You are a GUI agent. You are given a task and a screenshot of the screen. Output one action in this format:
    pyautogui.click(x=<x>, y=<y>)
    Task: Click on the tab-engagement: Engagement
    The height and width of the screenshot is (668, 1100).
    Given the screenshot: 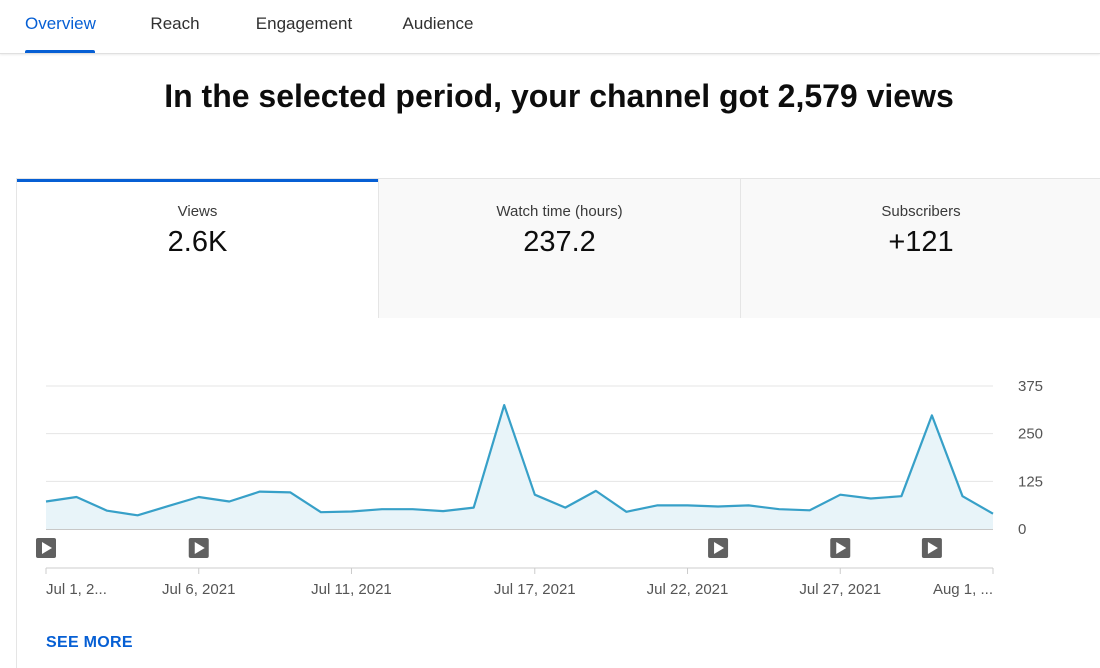 What is the action you would take?
    pyautogui.click(x=304, y=23)
    